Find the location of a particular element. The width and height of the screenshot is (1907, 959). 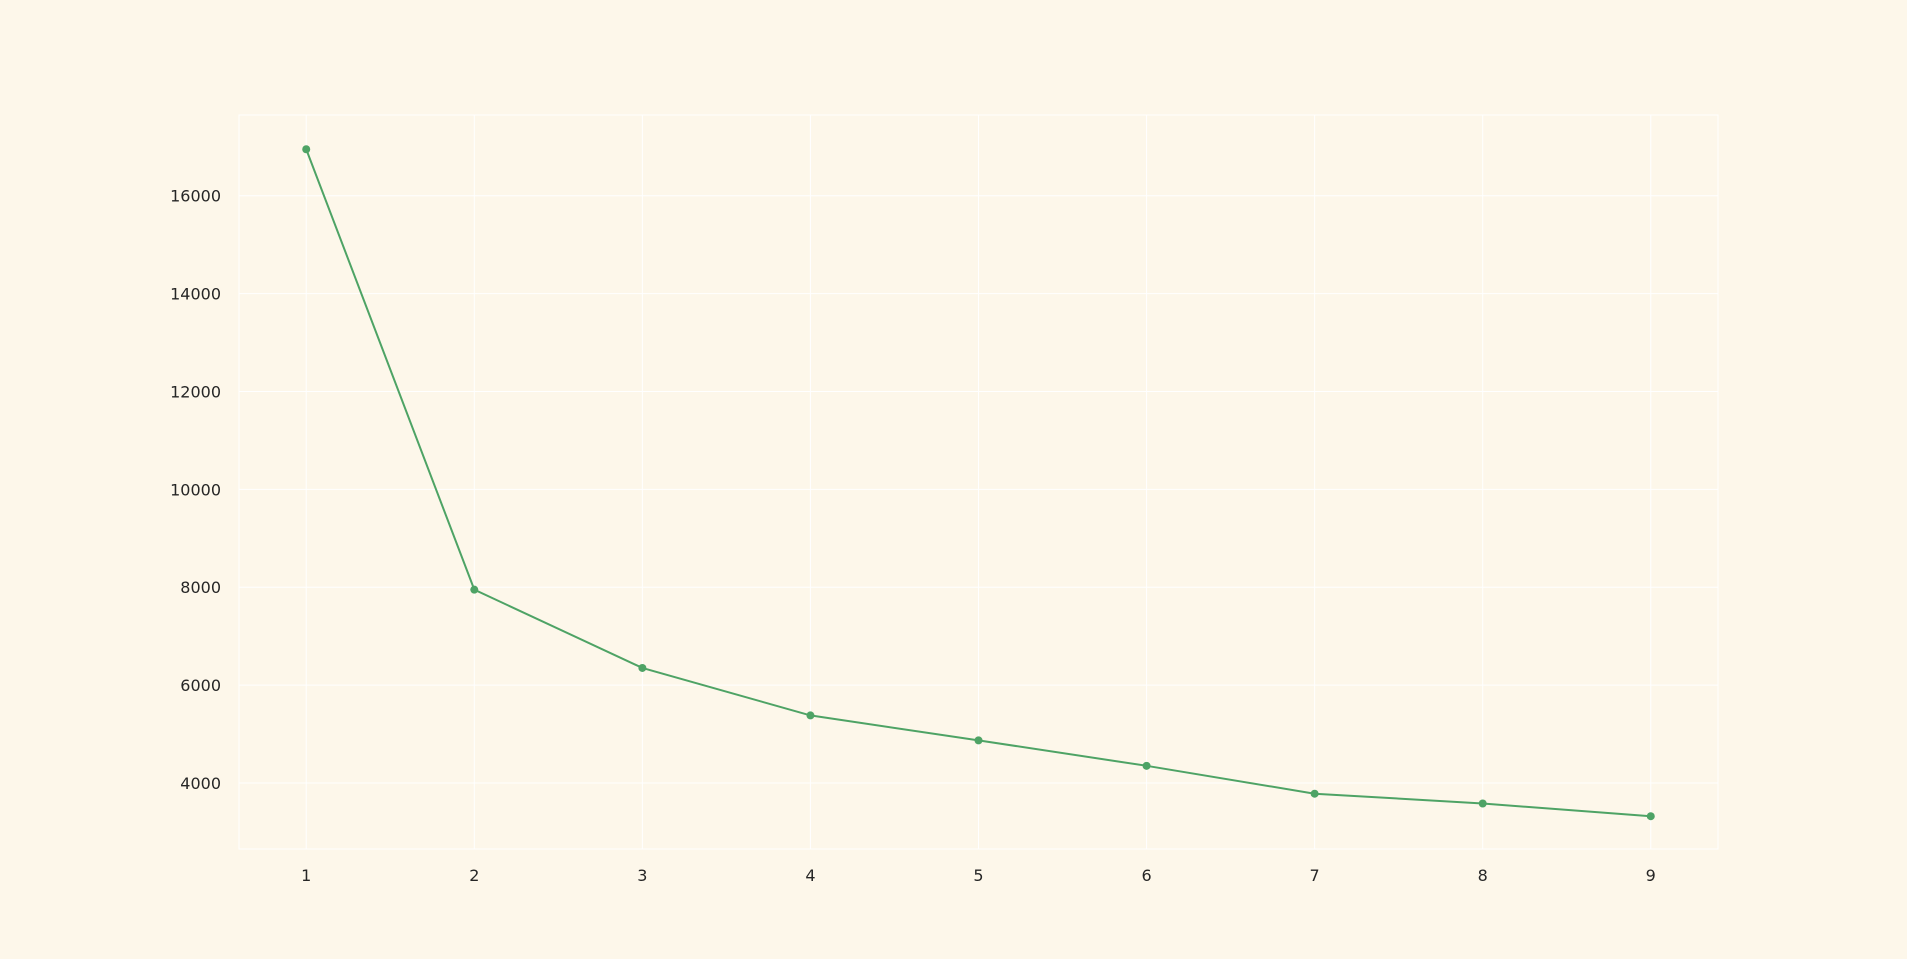

x-tick-label: 3 is located at coordinates (642, 875).